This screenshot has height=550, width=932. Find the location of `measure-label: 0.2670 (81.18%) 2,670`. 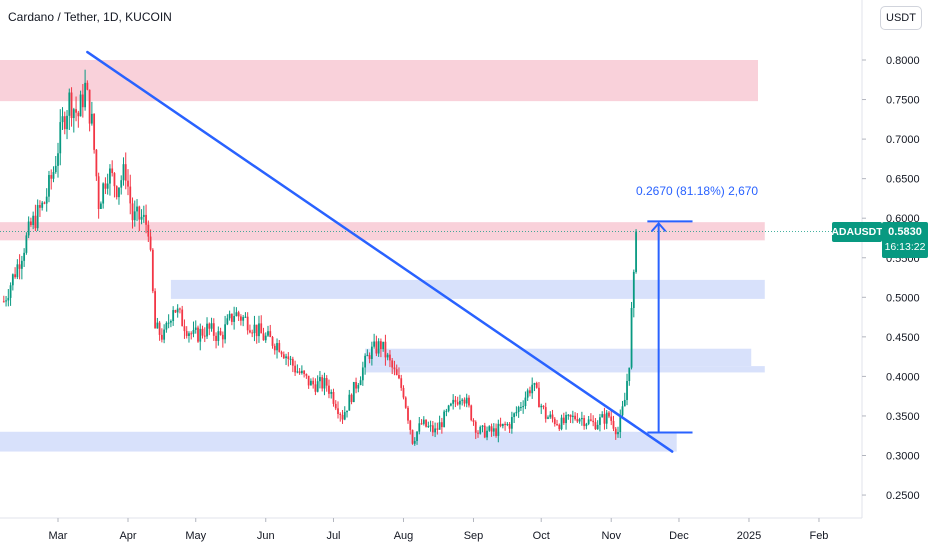

measure-label: 0.2670 (81.18%) 2,670 is located at coordinates (697, 191).